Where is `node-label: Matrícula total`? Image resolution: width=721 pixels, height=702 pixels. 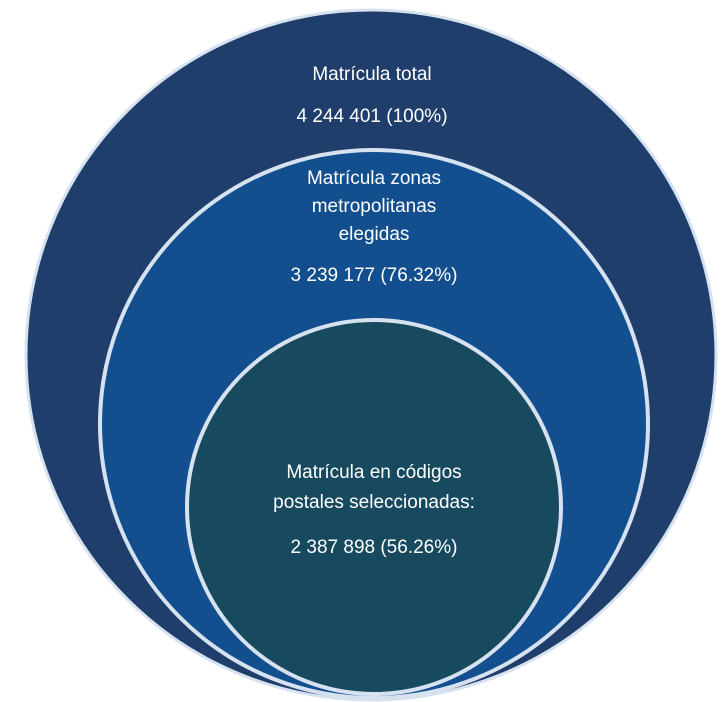
node-label: Matrícula total is located at coordinates (371, 74).